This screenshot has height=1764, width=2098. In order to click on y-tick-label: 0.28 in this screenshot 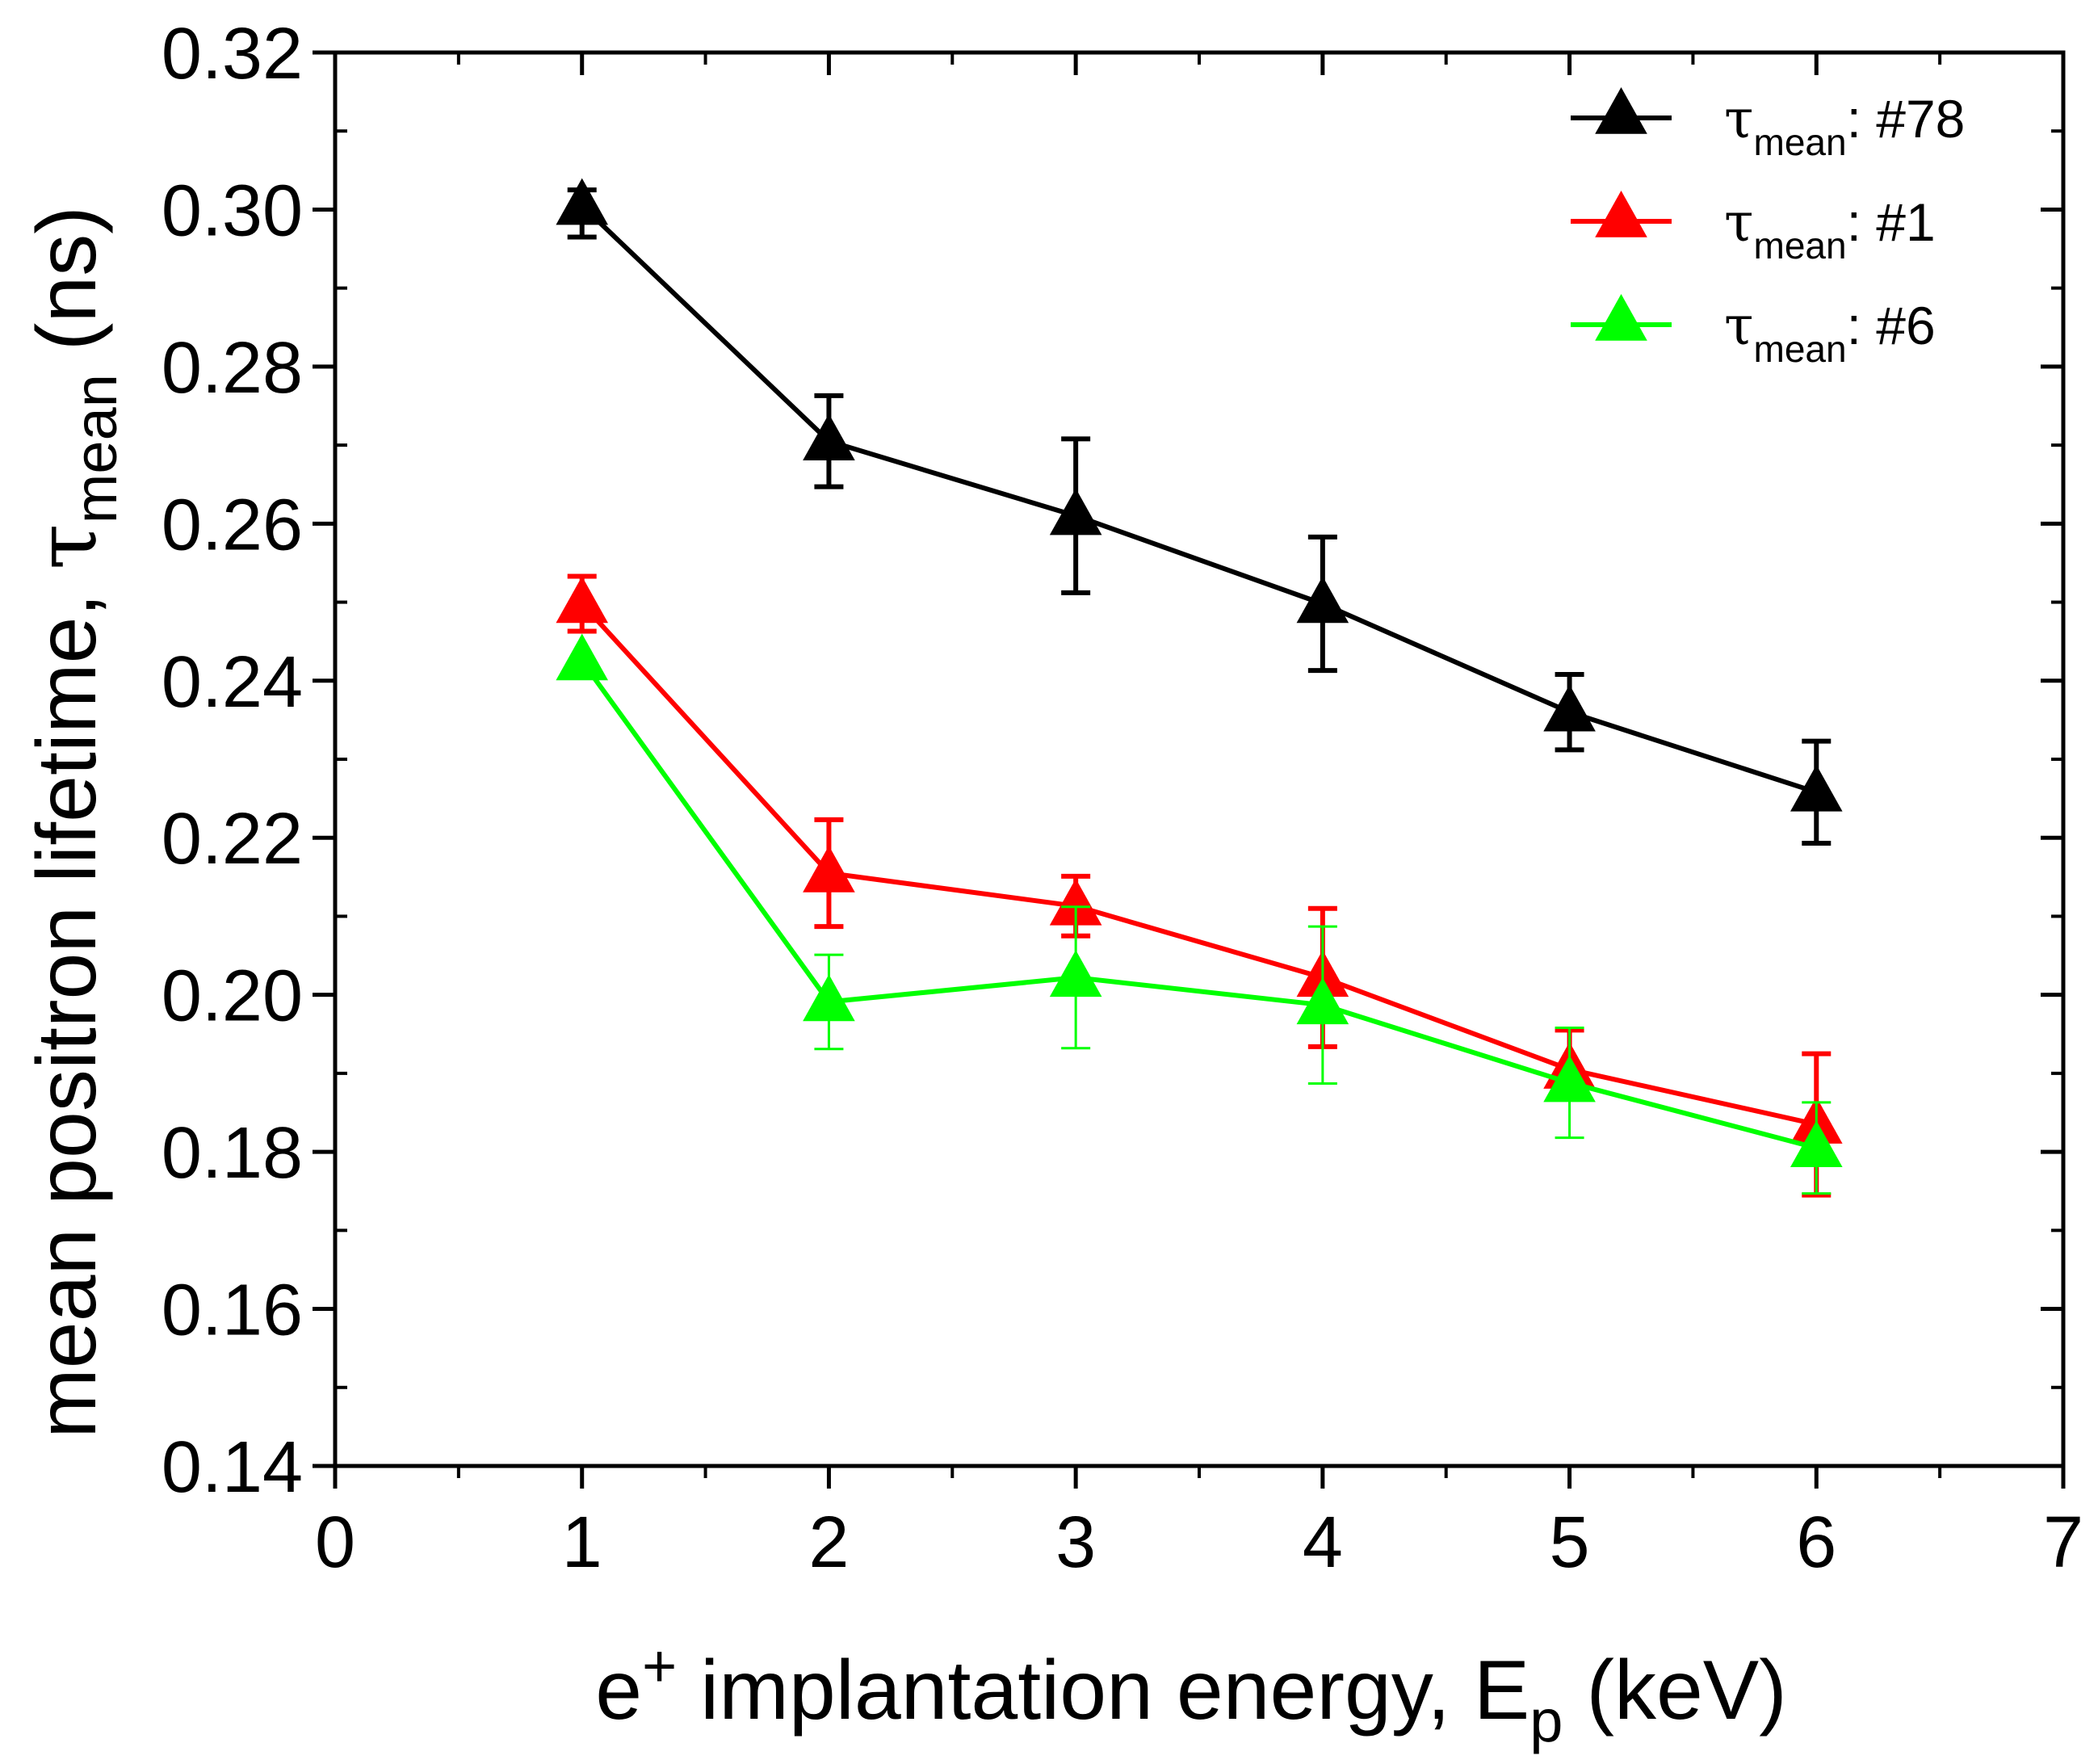, I will do `click(232, 368)`.